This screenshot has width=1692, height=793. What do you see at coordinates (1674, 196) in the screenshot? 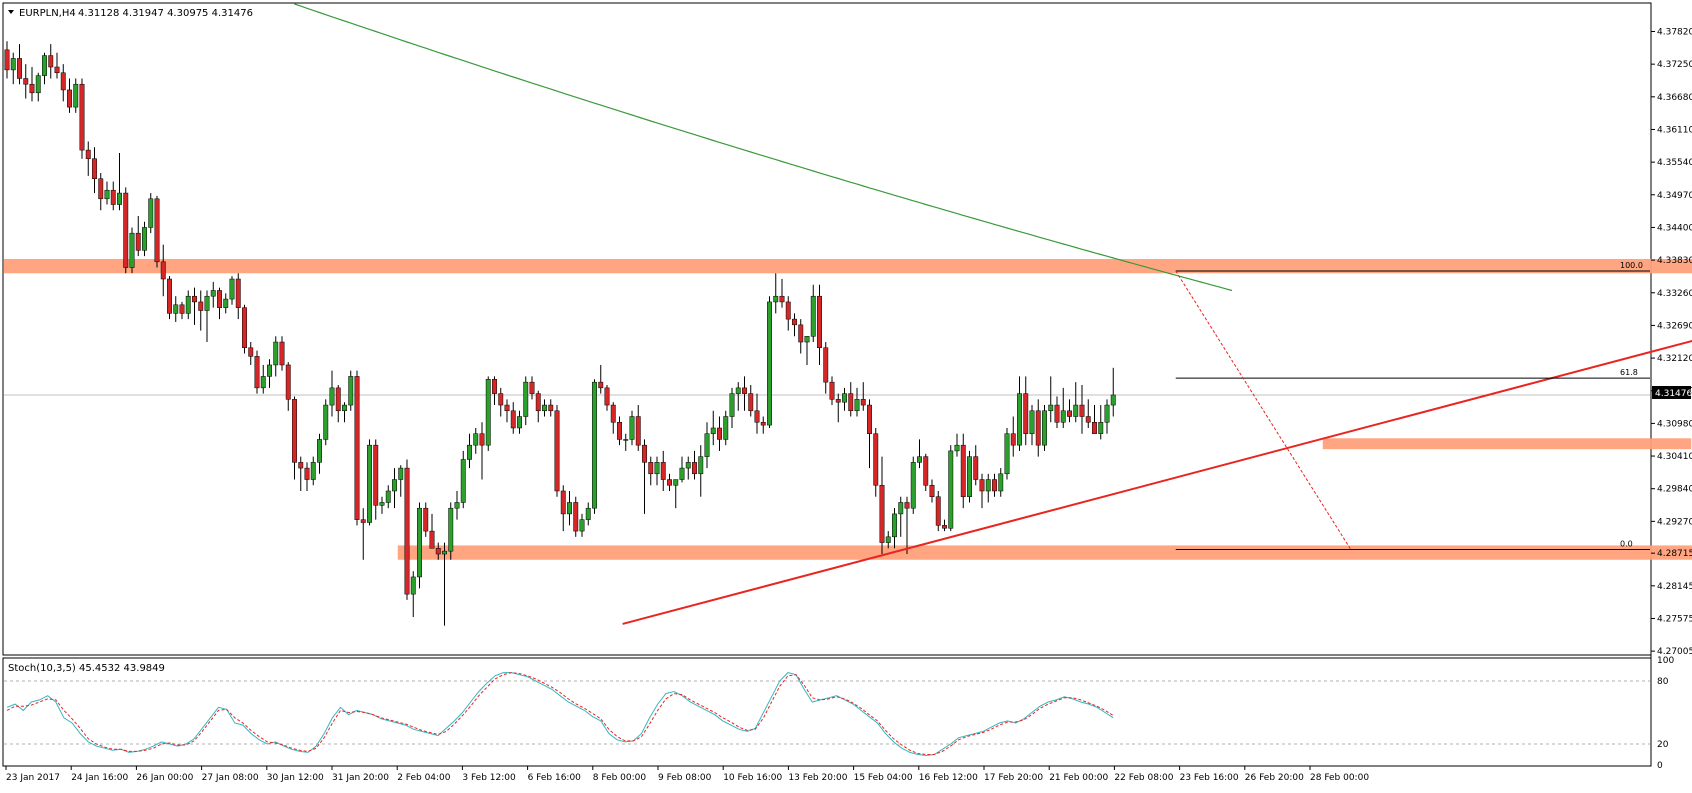
I see `price-tick-label: 4.34970` at bounding box center [1674, 196].